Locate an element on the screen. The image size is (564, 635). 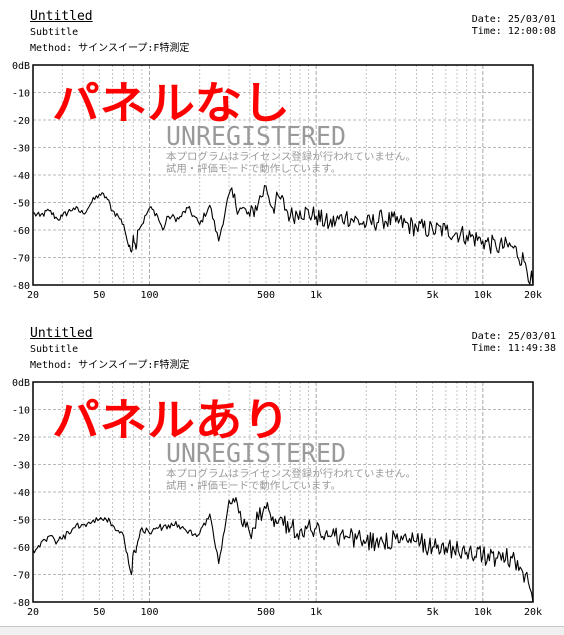
annotation-label: パネルなし is located at coordinates (171, 103).